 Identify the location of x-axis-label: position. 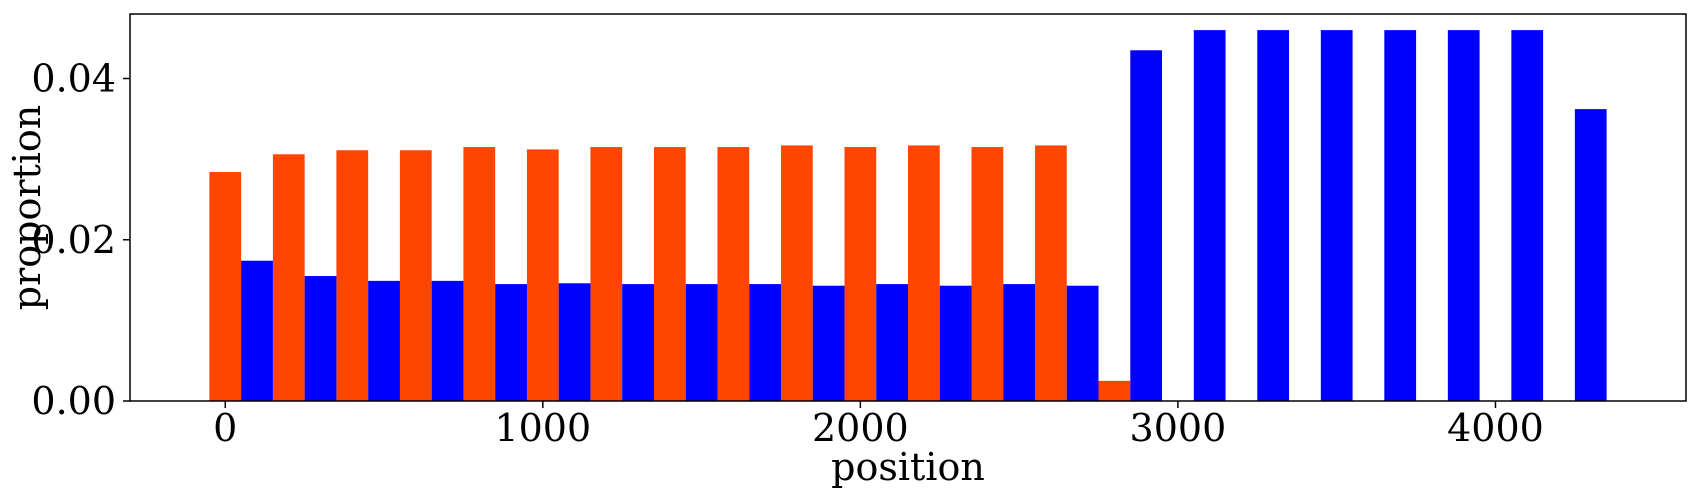
(908, 467).